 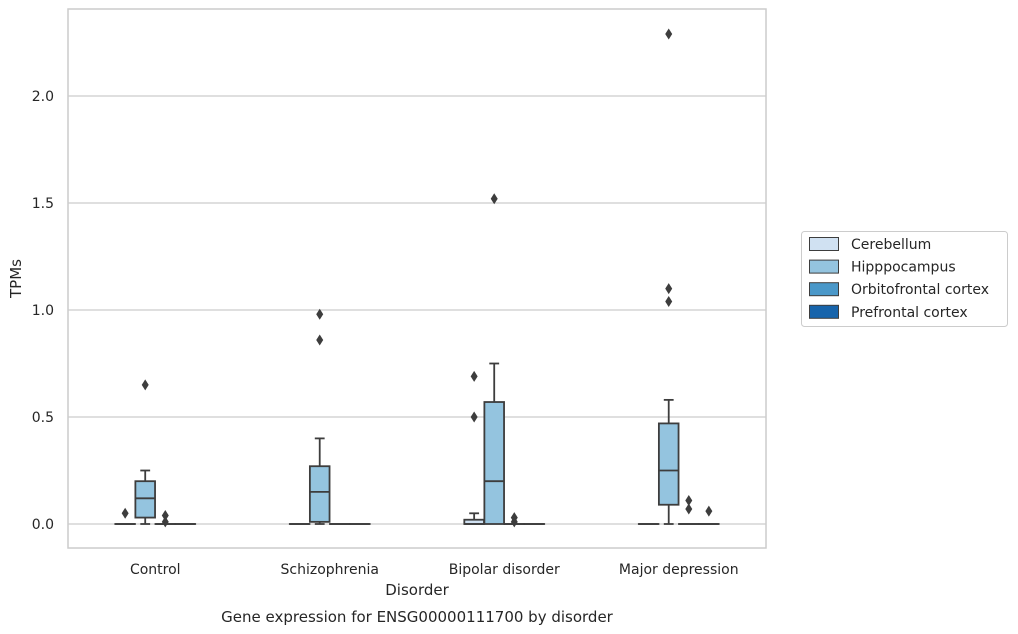 What do you see at coordinates (43, 97) in the screenshot?
I see `y-tick-label: 2.0` at bounding box center [43, 97].